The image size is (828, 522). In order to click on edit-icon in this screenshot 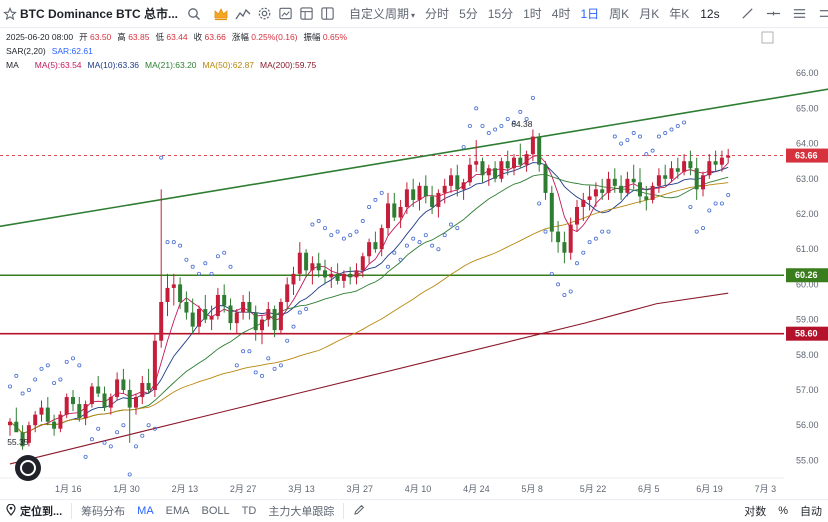, I will do `click(359, 511)`.